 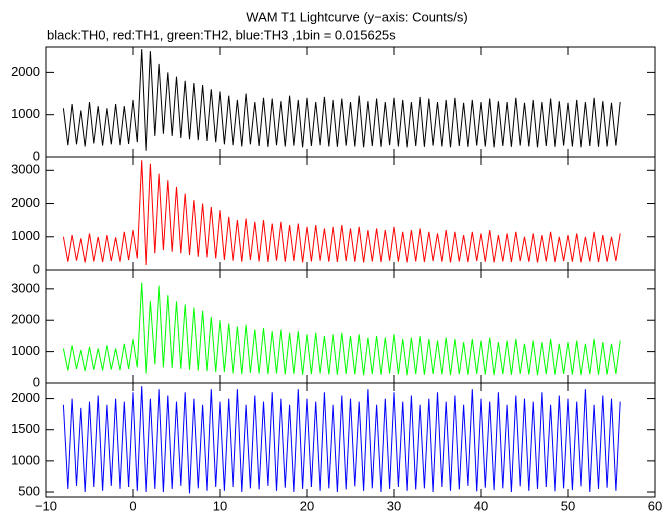 What do you see at coordinates (307, 505) in the screenshot?
I see `x-tick-label: 20` at bounding box center [307, 505].